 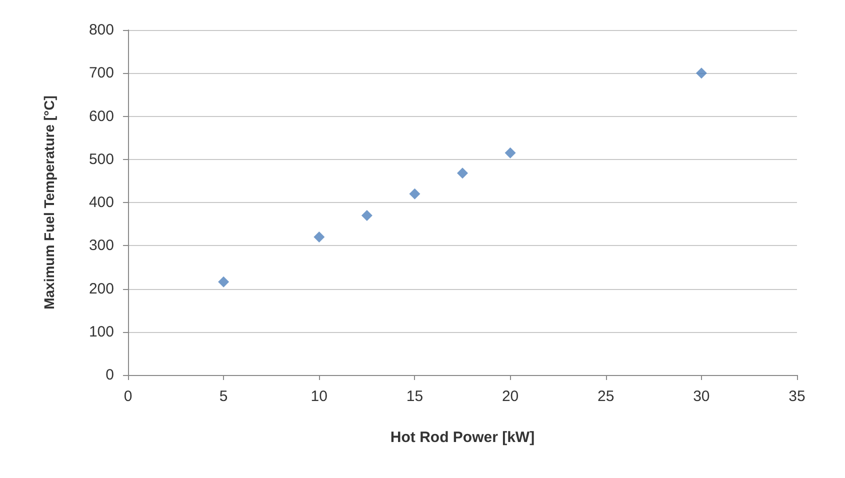 What do you see at coordinates (415, 396) in the screenshot?
I see `x-tick-label: 15` at bounding box center [415, 396].